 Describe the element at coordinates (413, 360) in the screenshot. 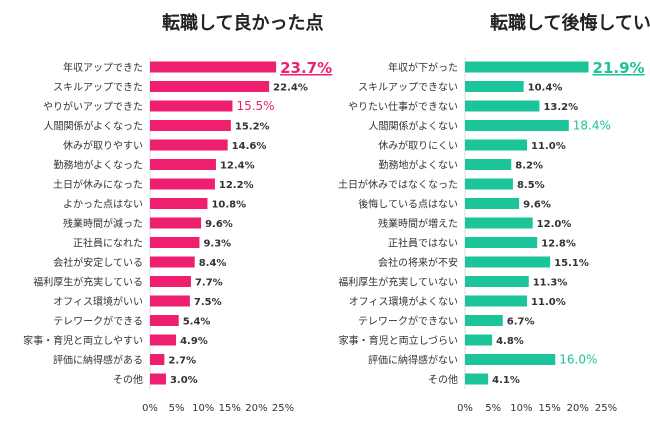

I see `right-category-label: 評価に納得感がない` at that location.